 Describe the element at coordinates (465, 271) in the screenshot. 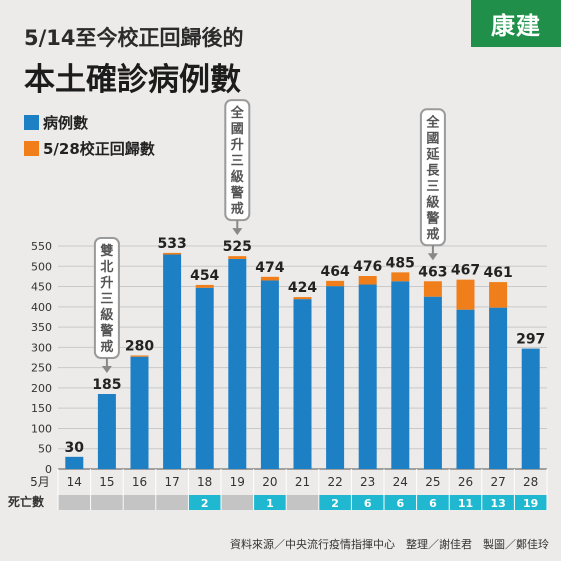

I see `bar-total-label: 467` at that location.